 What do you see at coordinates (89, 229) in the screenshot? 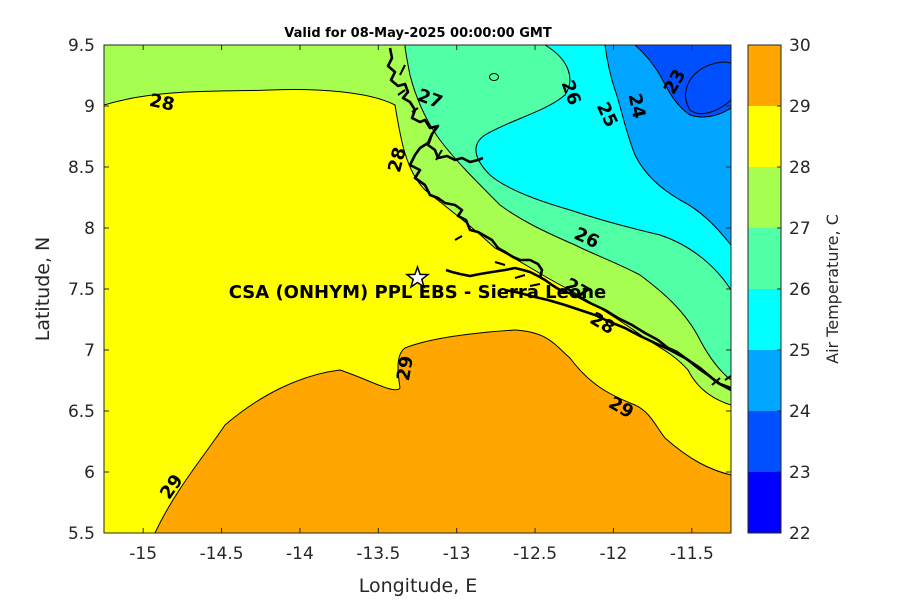
I see `y-tick-label: 8` at bounding box center [89, 229].